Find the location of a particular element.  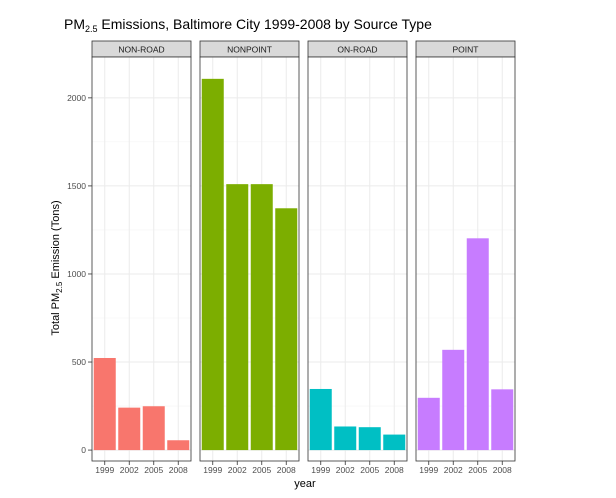

facet-panel-point: POINT 1999 2002 2005 2008 is located at coordinates (465, 257).